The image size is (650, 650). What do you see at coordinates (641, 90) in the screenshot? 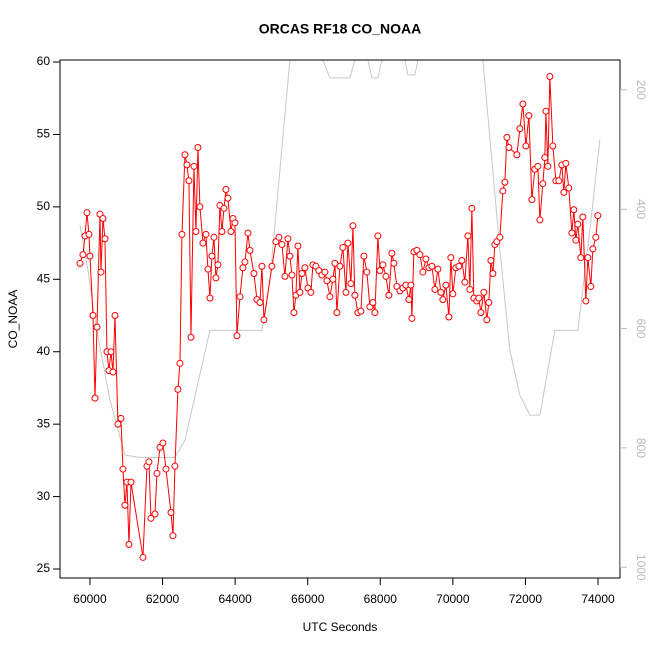
I see `y2-tick-label: 200` at bounding box center [641, 90].